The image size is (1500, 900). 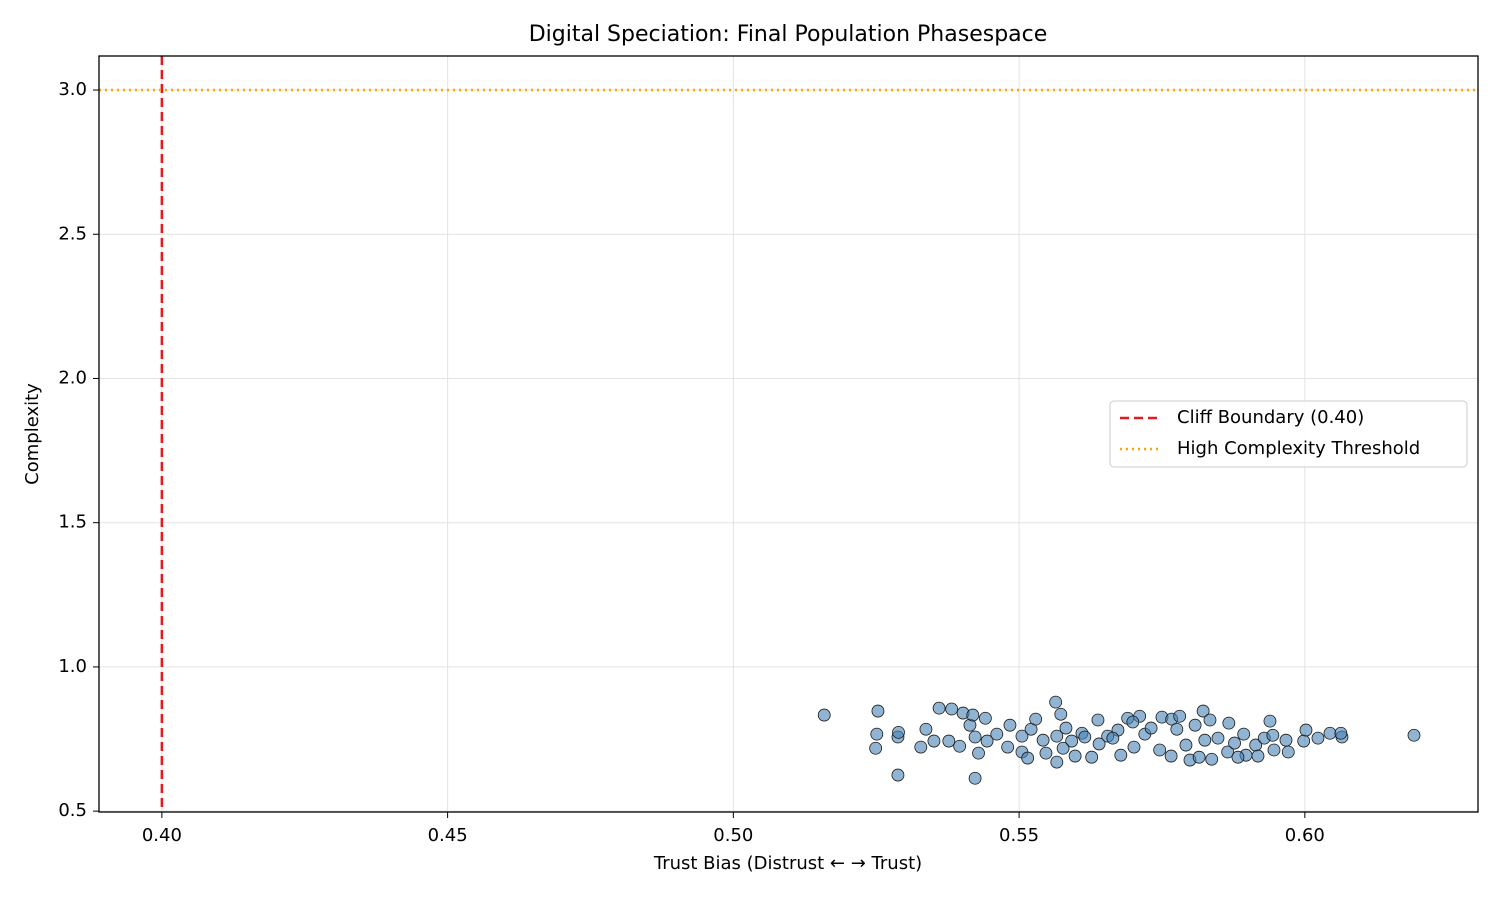 I want to click on y-tick-label: 1.5, so click(x=72, y=522).